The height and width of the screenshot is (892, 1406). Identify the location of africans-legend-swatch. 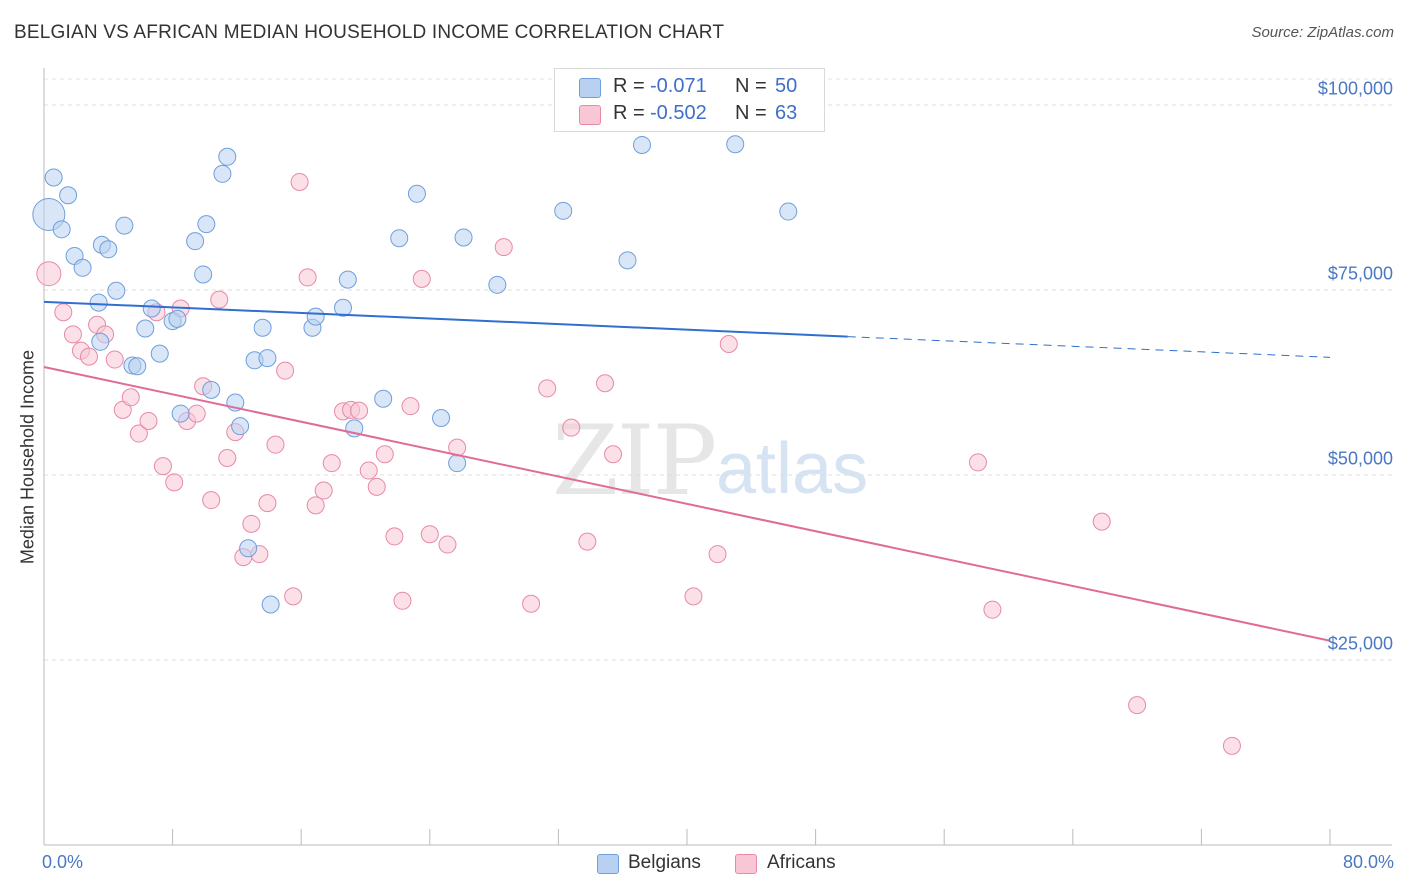
(746, 864).